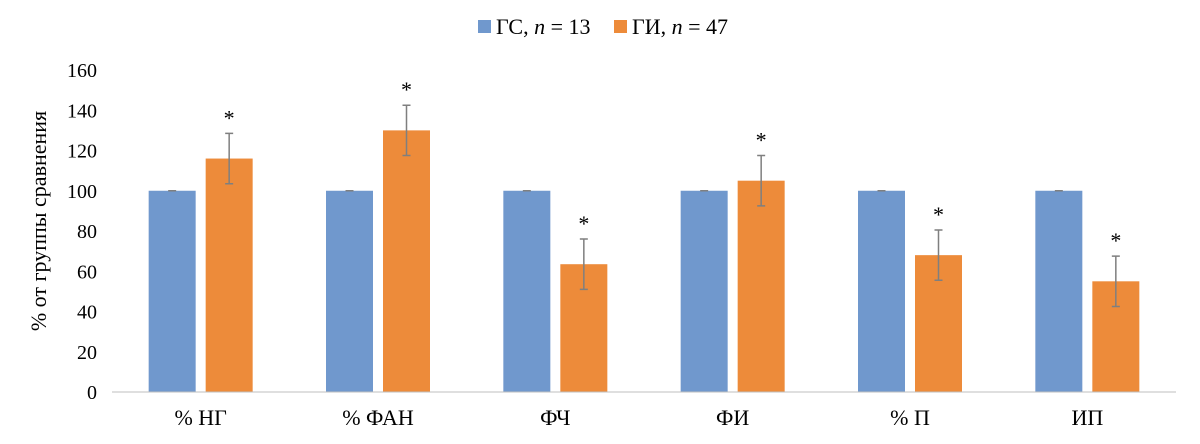  I want to click on legend-label-gs: ГС, n = 13, so click(543, 26).